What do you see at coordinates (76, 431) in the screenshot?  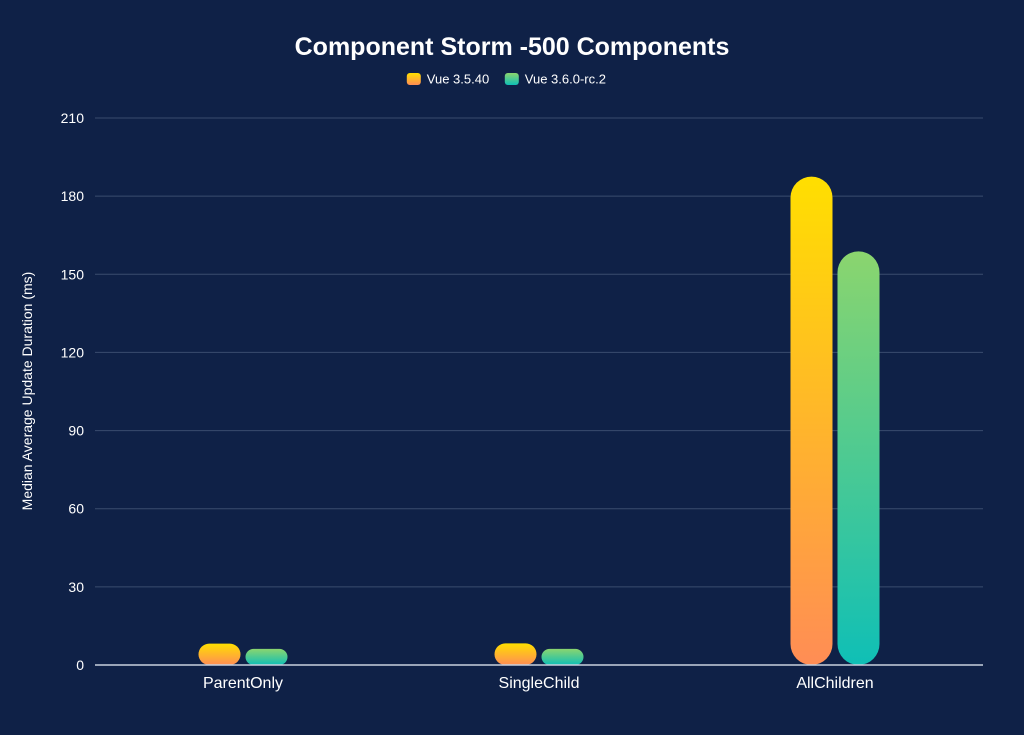 I see `y-tick-label: 90` at bounding box center [76, 431].